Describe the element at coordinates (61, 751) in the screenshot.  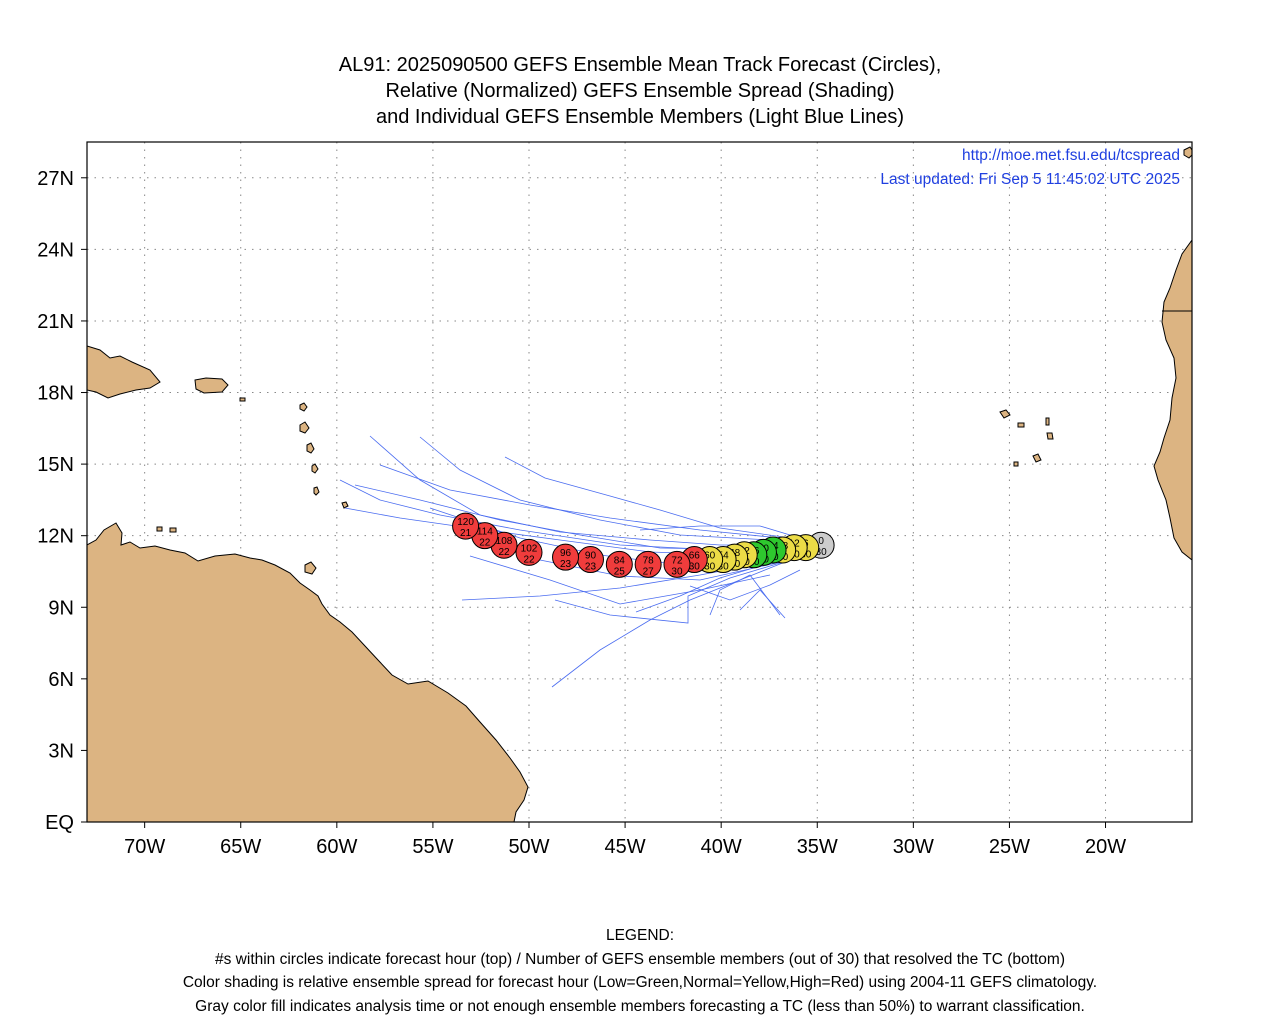
I see `lat-tick-label: 3N` at that location.